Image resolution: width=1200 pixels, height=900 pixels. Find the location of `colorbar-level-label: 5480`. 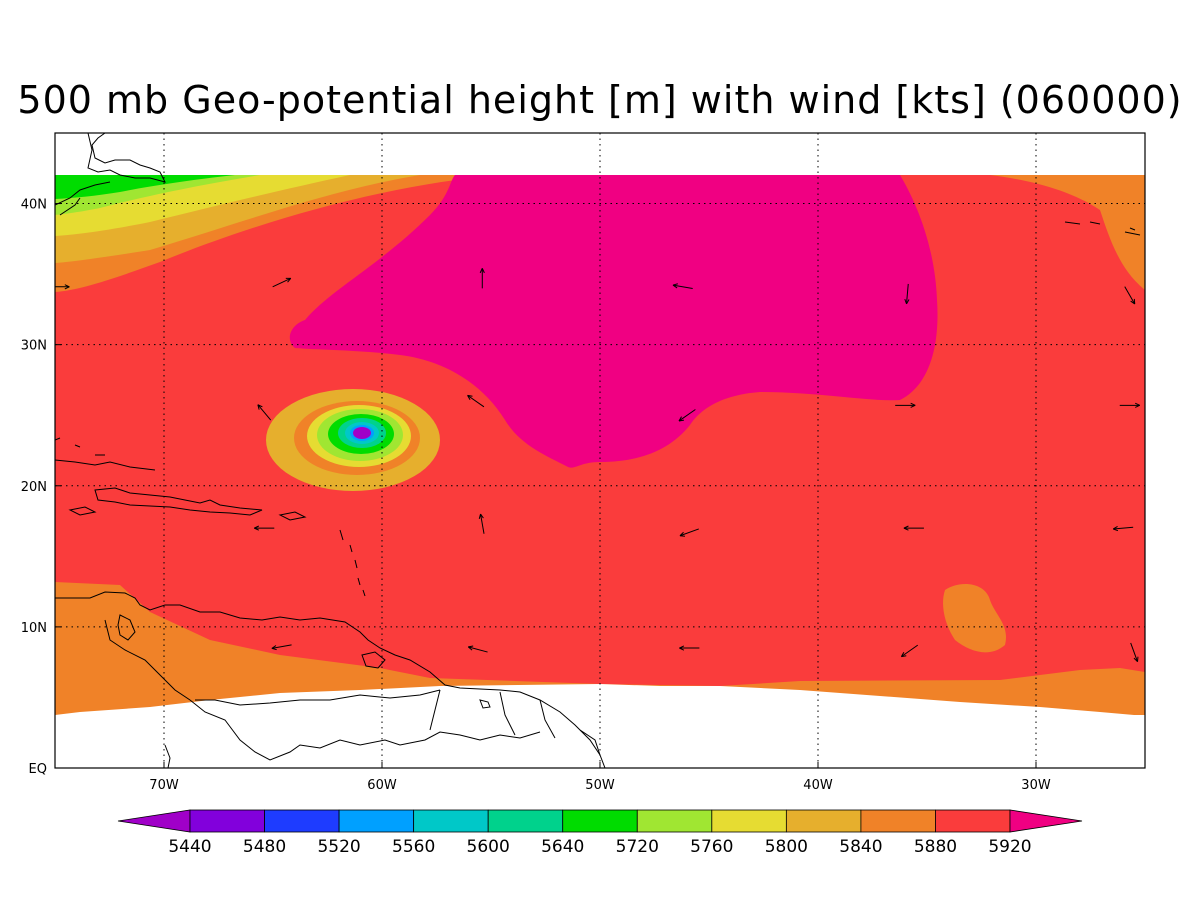

colorbar-level-label: 5480 is located at coordinates (264, 847).